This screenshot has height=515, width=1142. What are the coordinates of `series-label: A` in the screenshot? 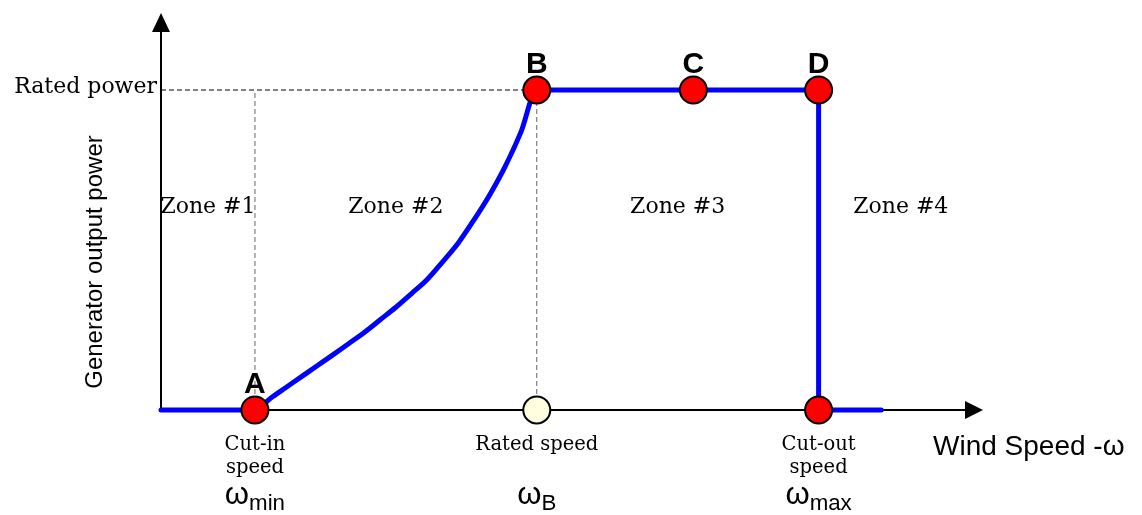 It's located at (255, 382).